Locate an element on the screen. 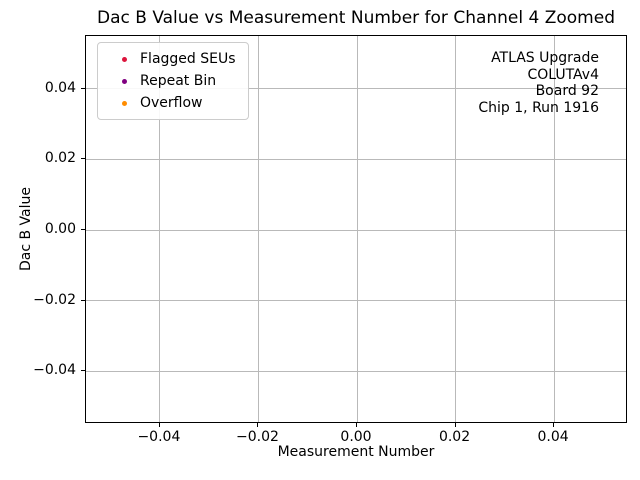 The height and width of the screenshot is (480, 640). legend-item-label: Flagged SEUs is located at coordinates (188, 59).